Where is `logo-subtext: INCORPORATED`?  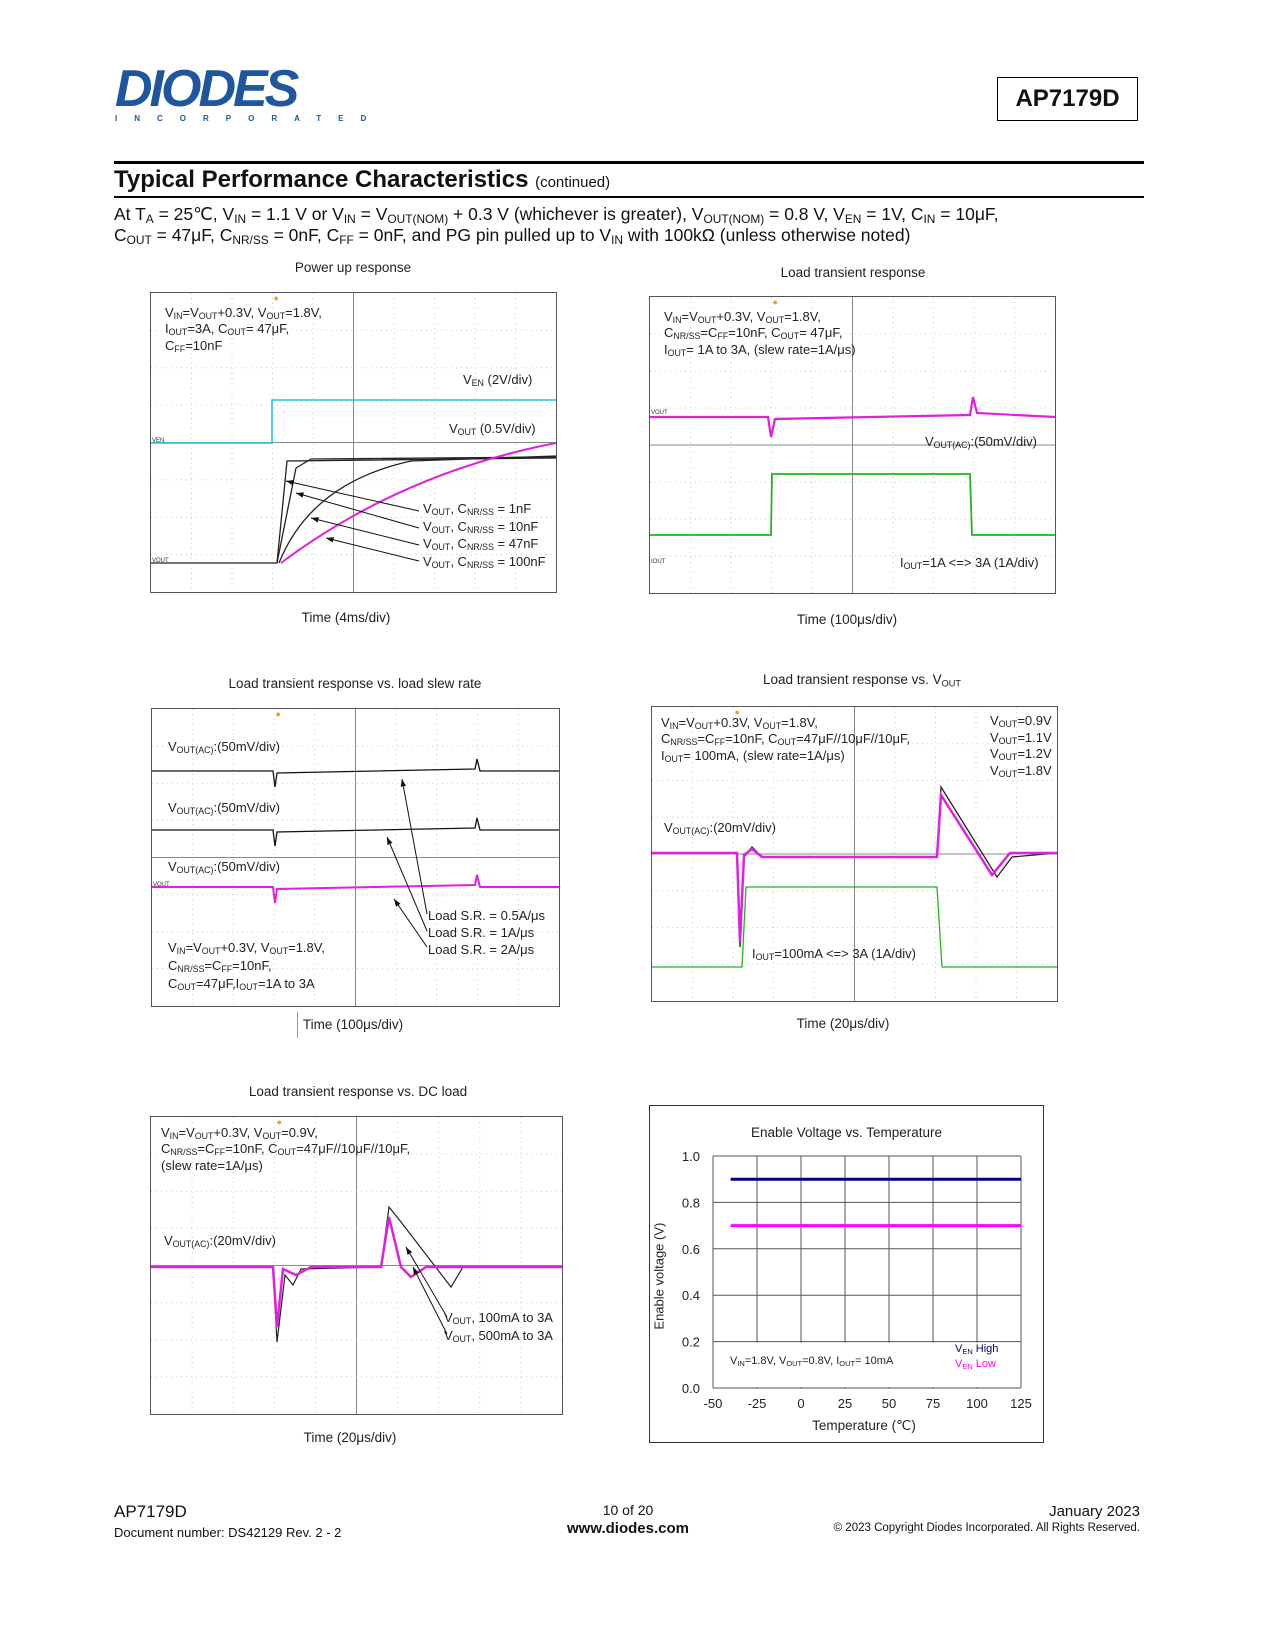 logo-subtext: INCORPORATED is located at coordinates (249, 118).